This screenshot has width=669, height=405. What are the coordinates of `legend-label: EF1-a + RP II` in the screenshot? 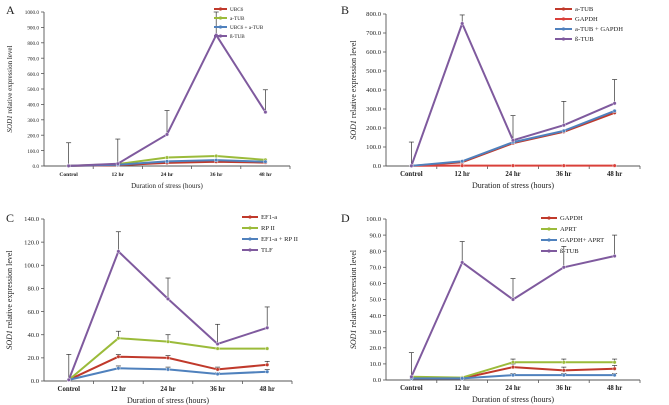 It's located at (279, 239).